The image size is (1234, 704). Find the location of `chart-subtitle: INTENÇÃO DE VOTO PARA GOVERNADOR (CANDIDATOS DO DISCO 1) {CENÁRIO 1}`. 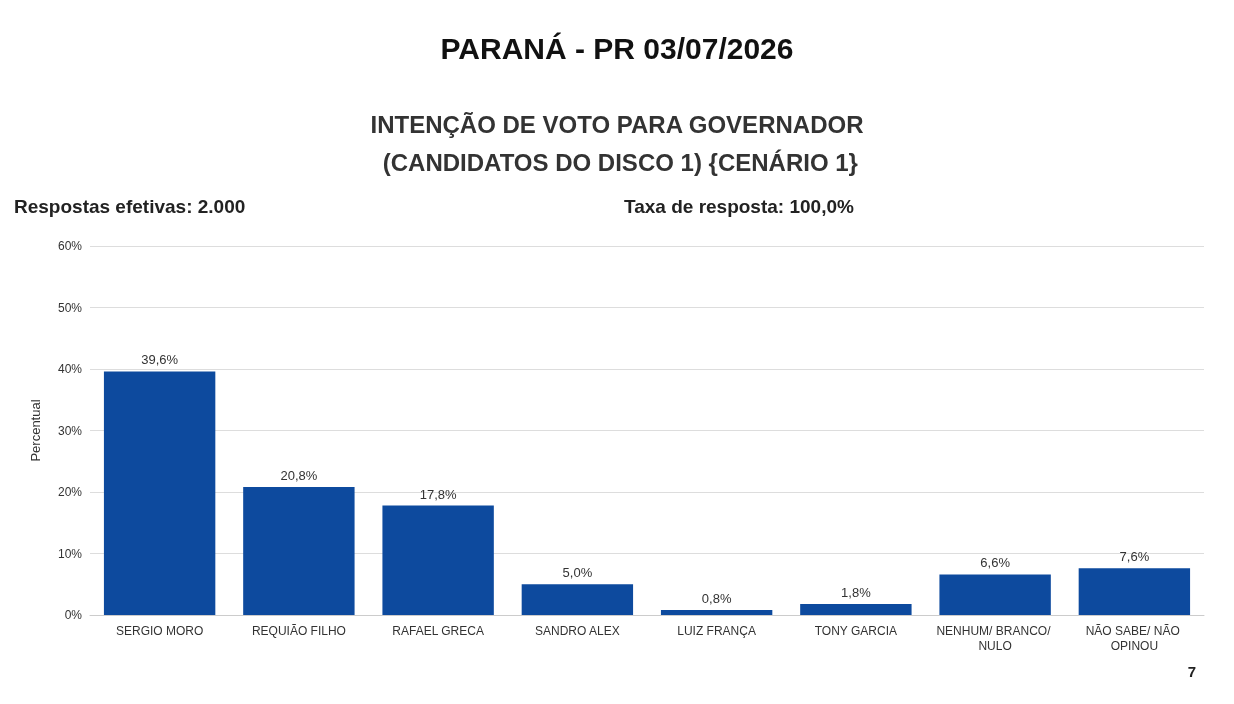

chart-subtitle: INTENÇÃO DE VOTO PARA GOVERNADOR (CANDIDATOS DO DISCO 1) {CENÁRIO 1} is located at coordinates (617, 143).